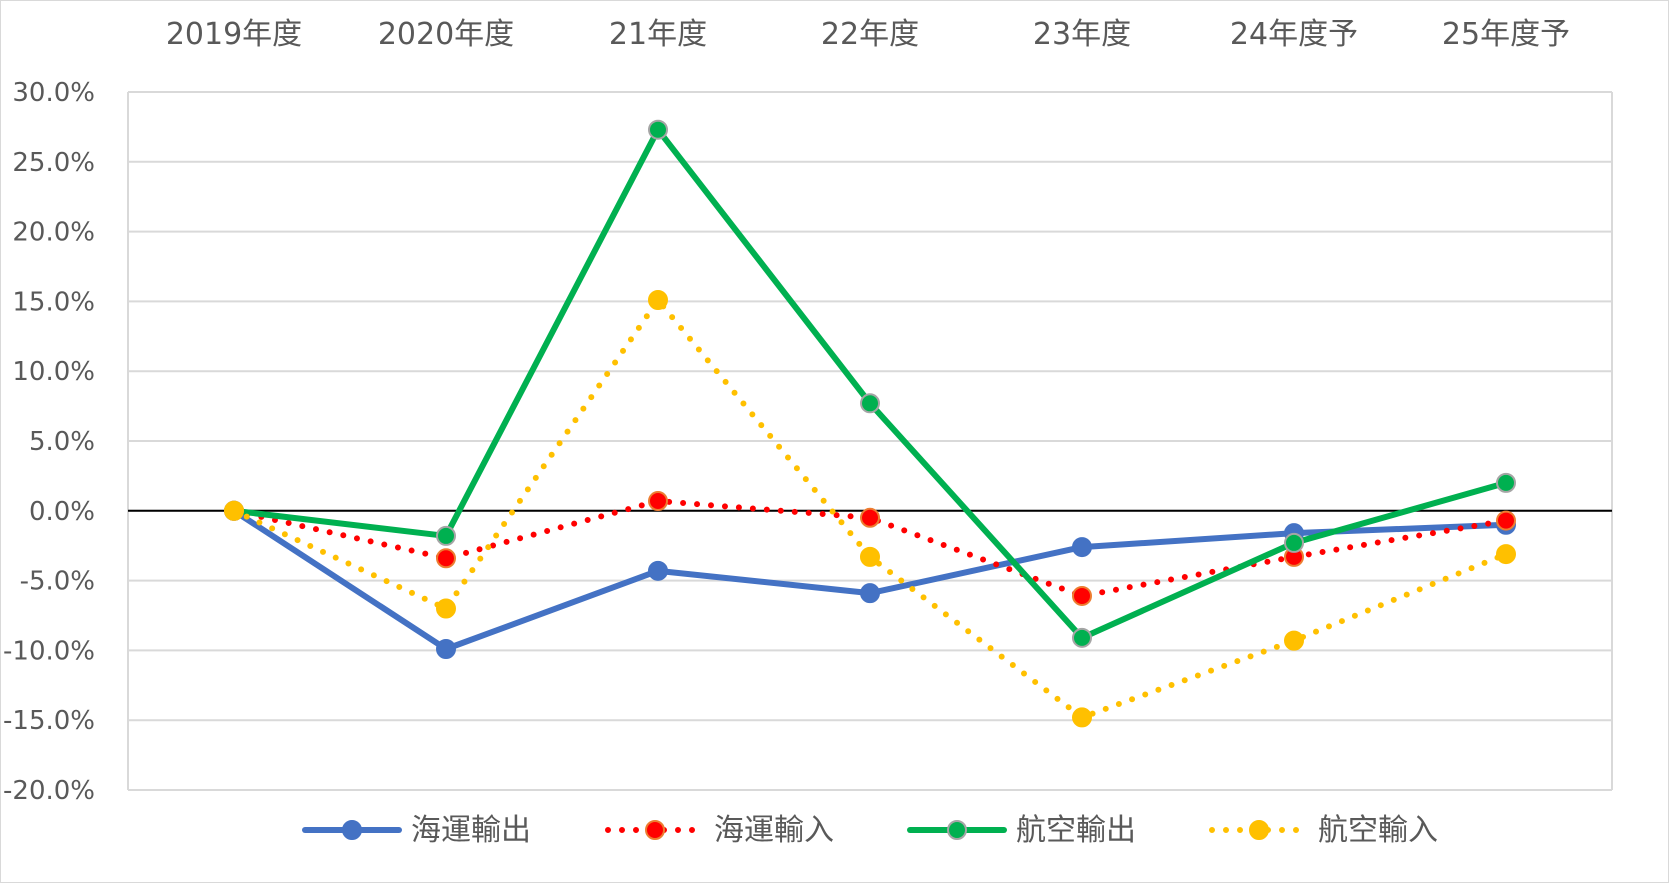  What do you see at coordinates (53, 302) in the screenshot?
I see `y-tick-label: 15.0%` at bounding box center [53, 302].